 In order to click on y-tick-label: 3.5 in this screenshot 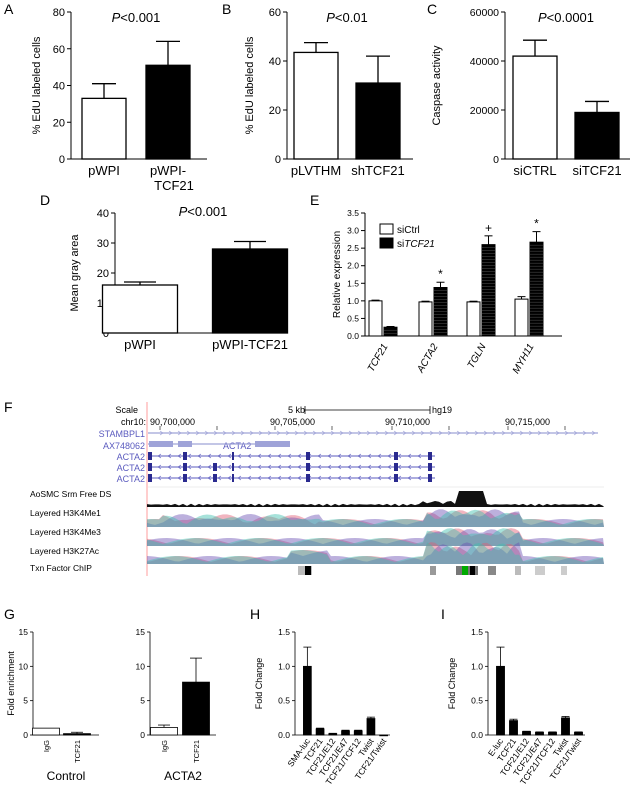, I will do `click(353, 213)`.